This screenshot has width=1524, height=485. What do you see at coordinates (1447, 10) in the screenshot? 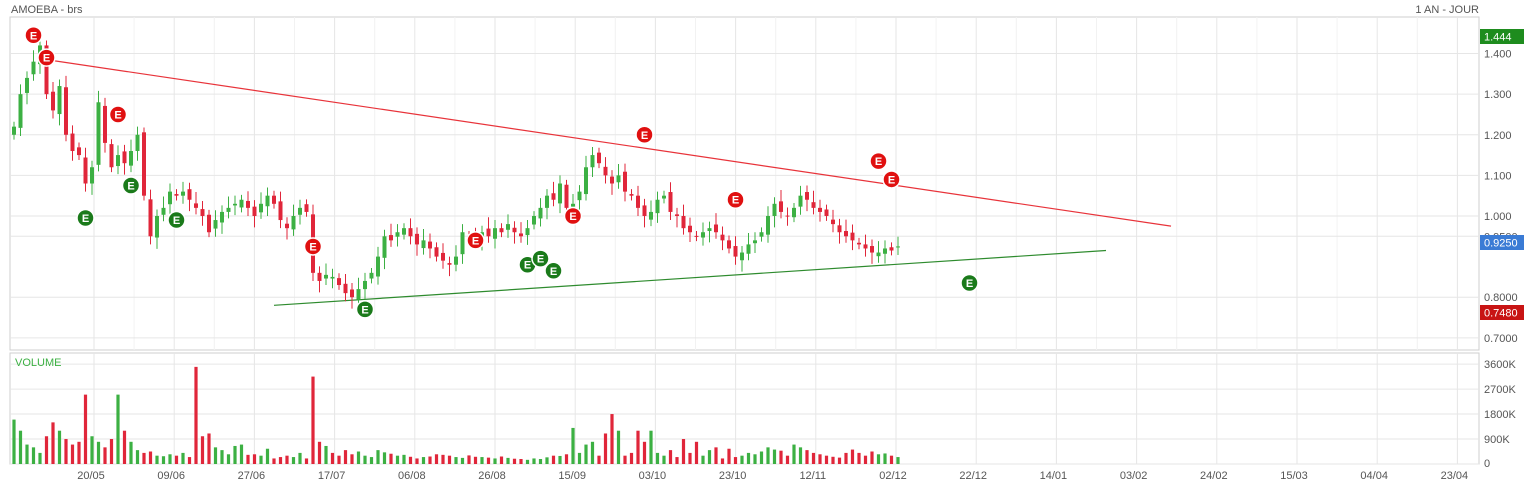
I see `period-label: 1 AN - JOUR` at bounding box center [1447, 10].